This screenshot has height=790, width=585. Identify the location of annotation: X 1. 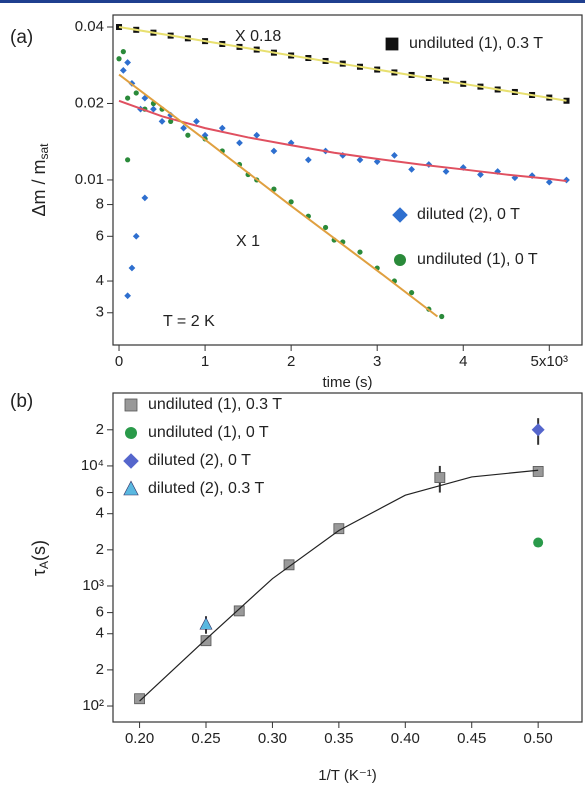
(248, 241).